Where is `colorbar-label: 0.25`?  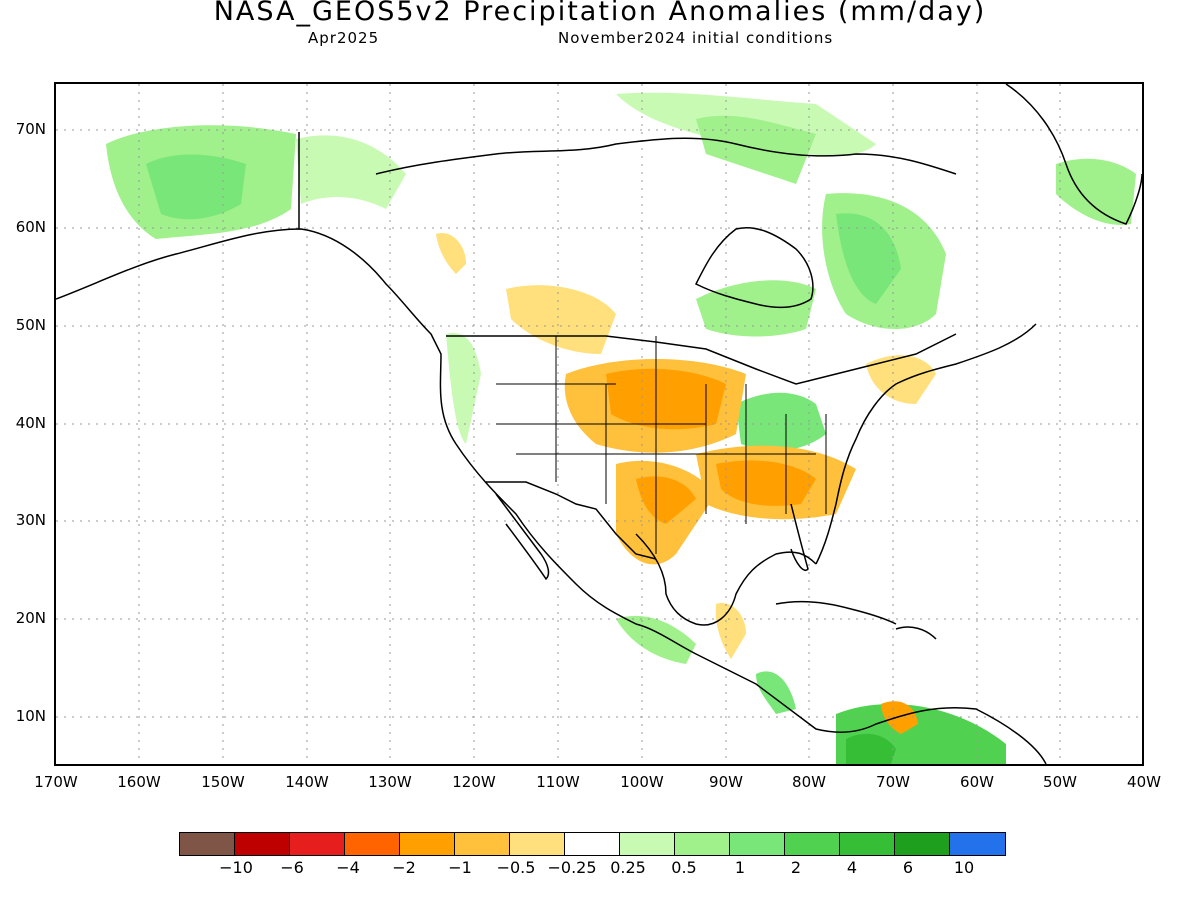
colorbar-label: 0.25 is located at coordinates (628, 867).